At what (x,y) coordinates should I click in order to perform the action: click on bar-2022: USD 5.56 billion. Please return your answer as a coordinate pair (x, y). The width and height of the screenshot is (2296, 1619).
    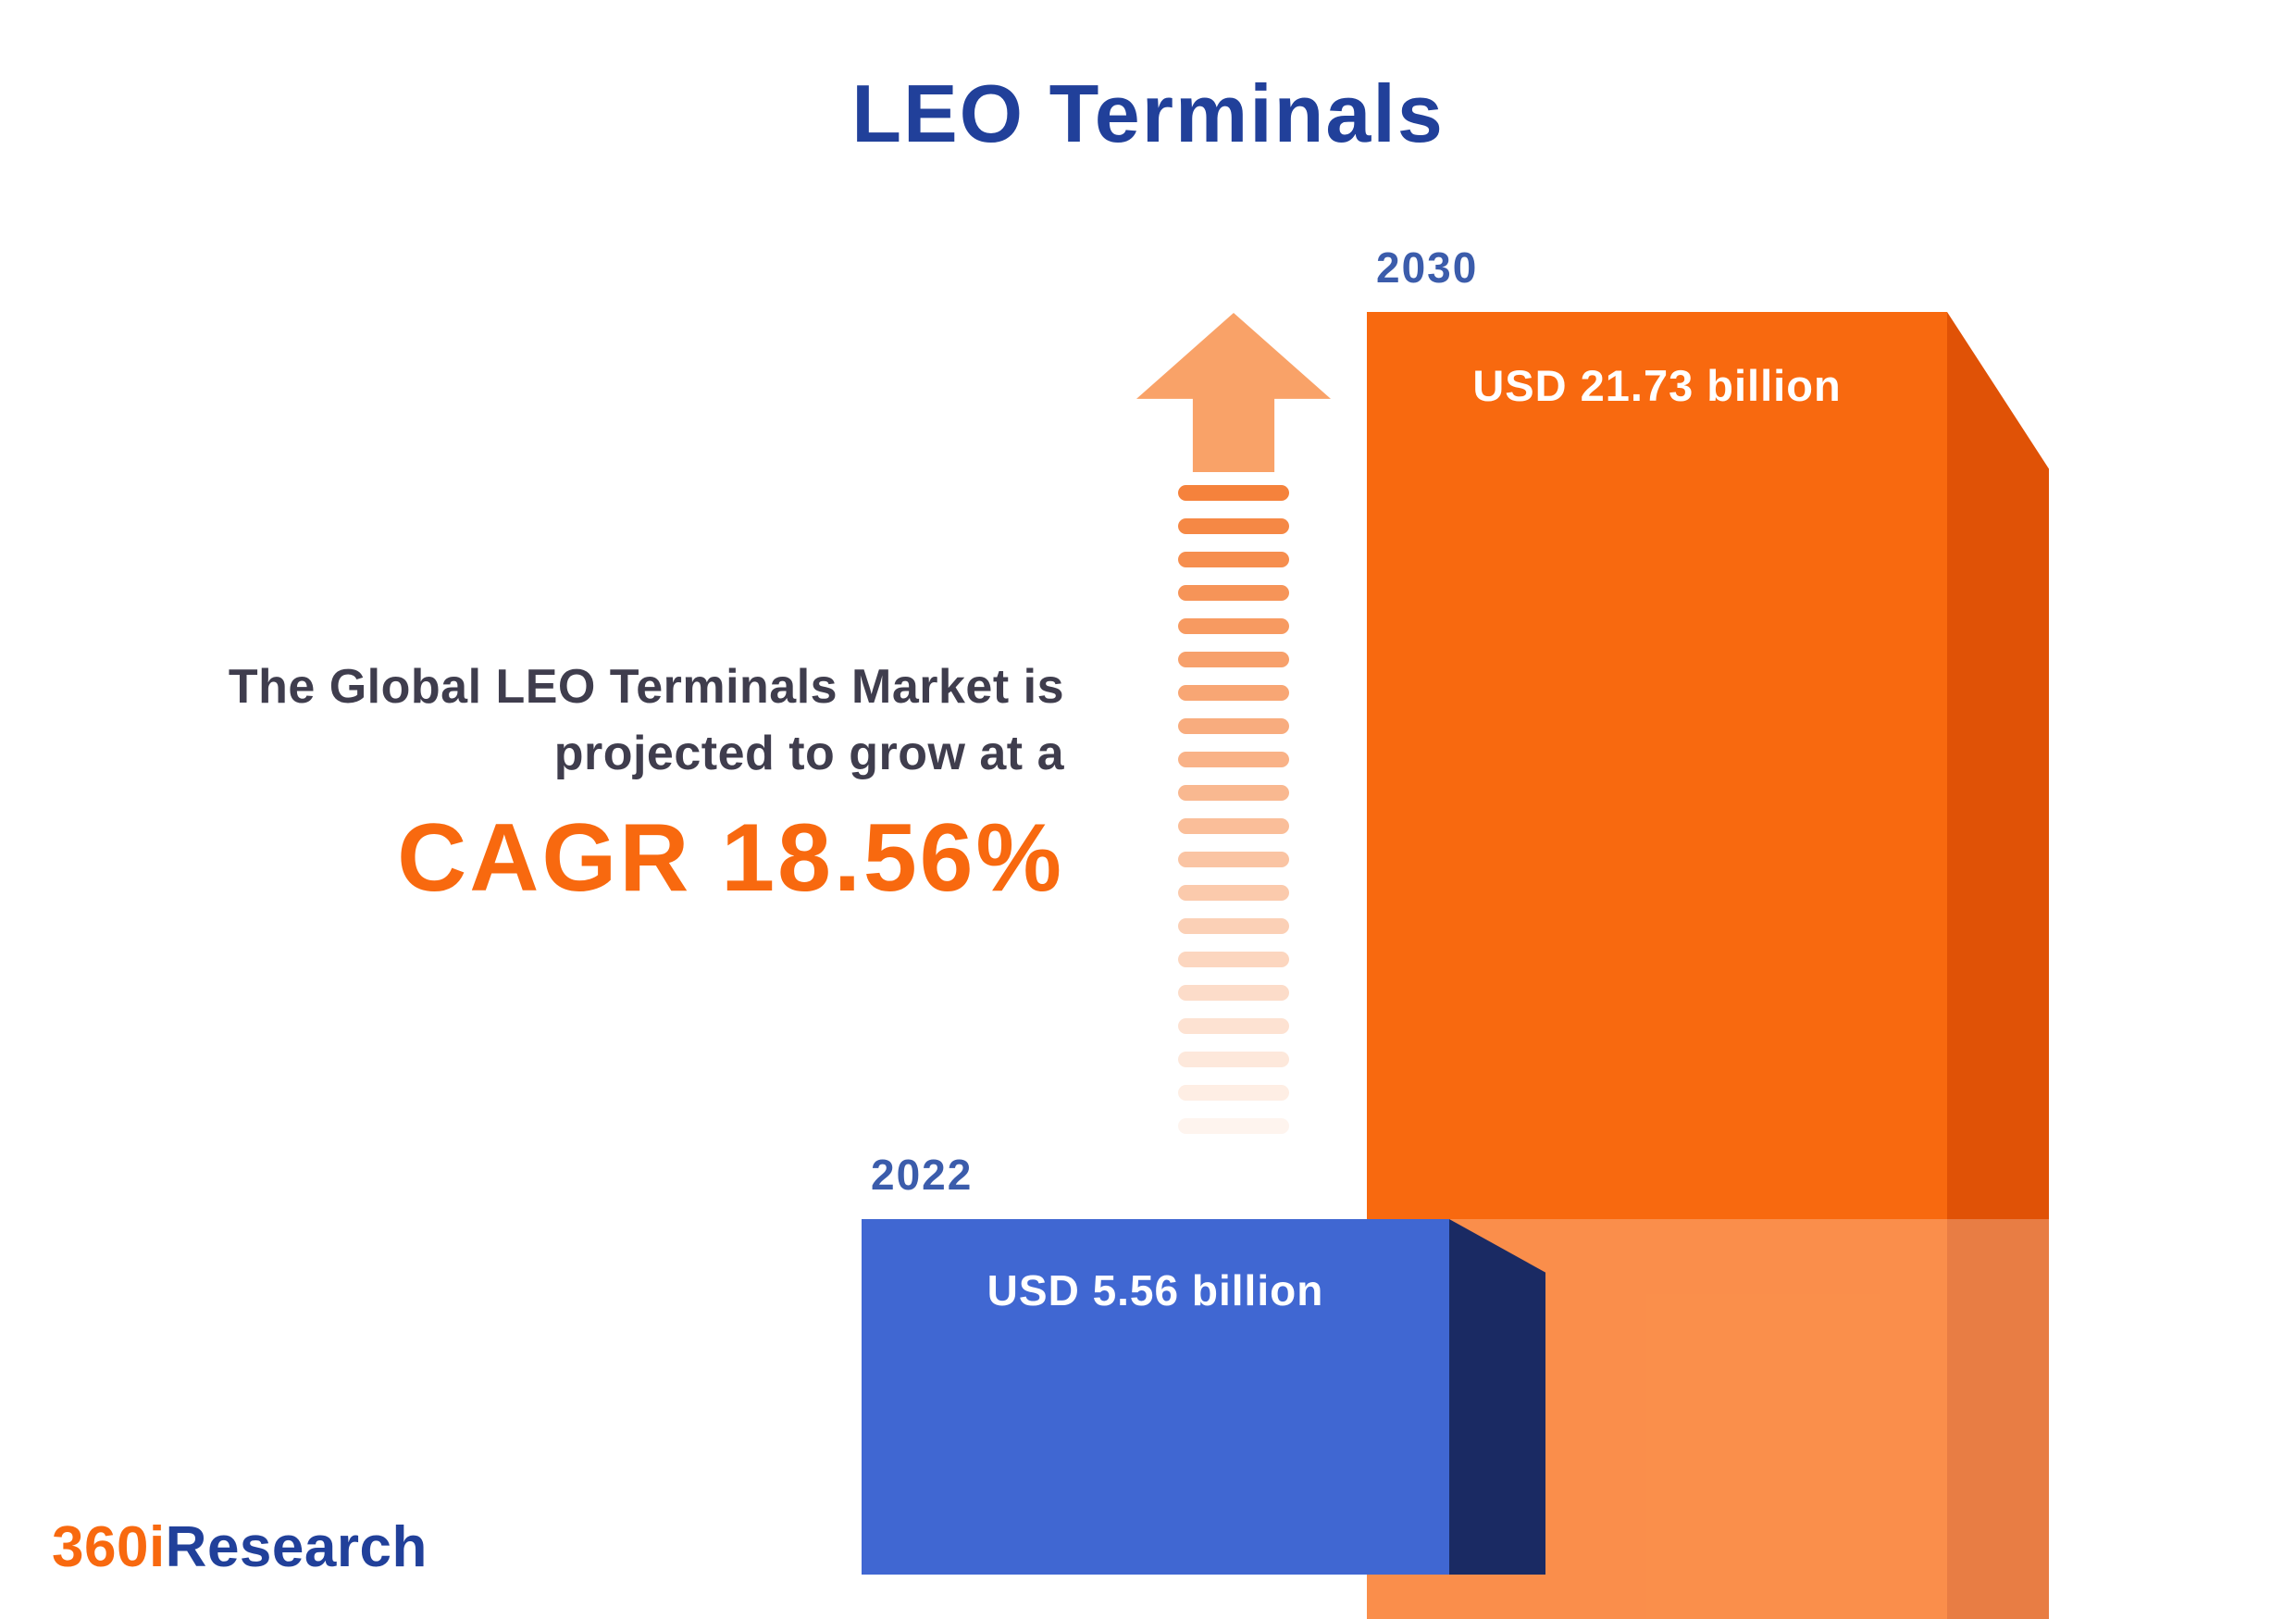
    Looking at the image, I should click on (1156, 1397).